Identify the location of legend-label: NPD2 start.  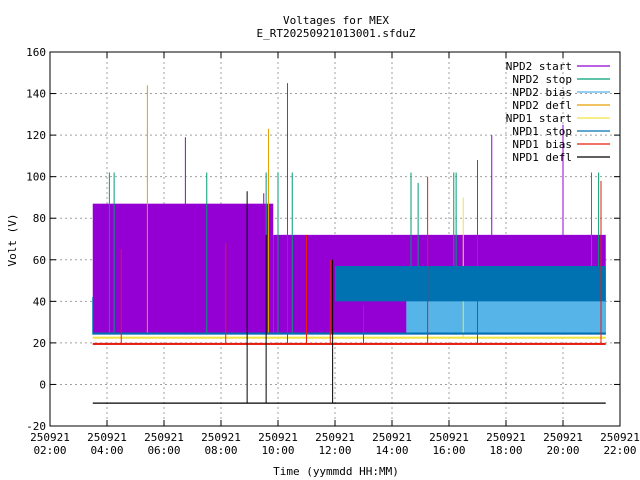
(539, 66).